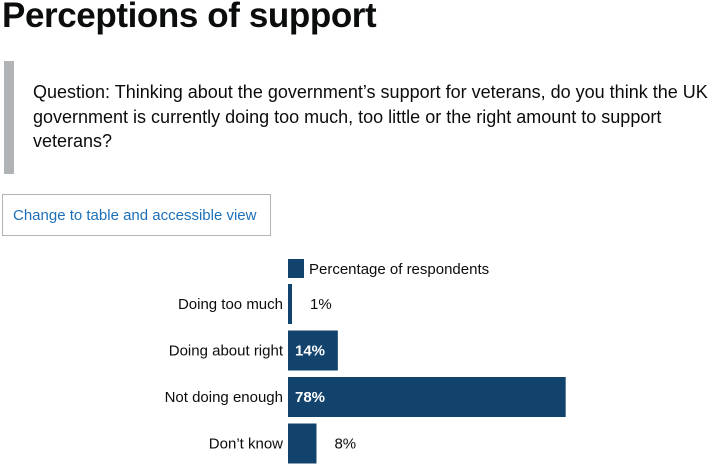 Image resolution: width=715 pixels, height=469 pixels. What do you see at coordinates (310, 397) in the screenshot?
I see `value-label: 78%` at bounding box center [310, 397].